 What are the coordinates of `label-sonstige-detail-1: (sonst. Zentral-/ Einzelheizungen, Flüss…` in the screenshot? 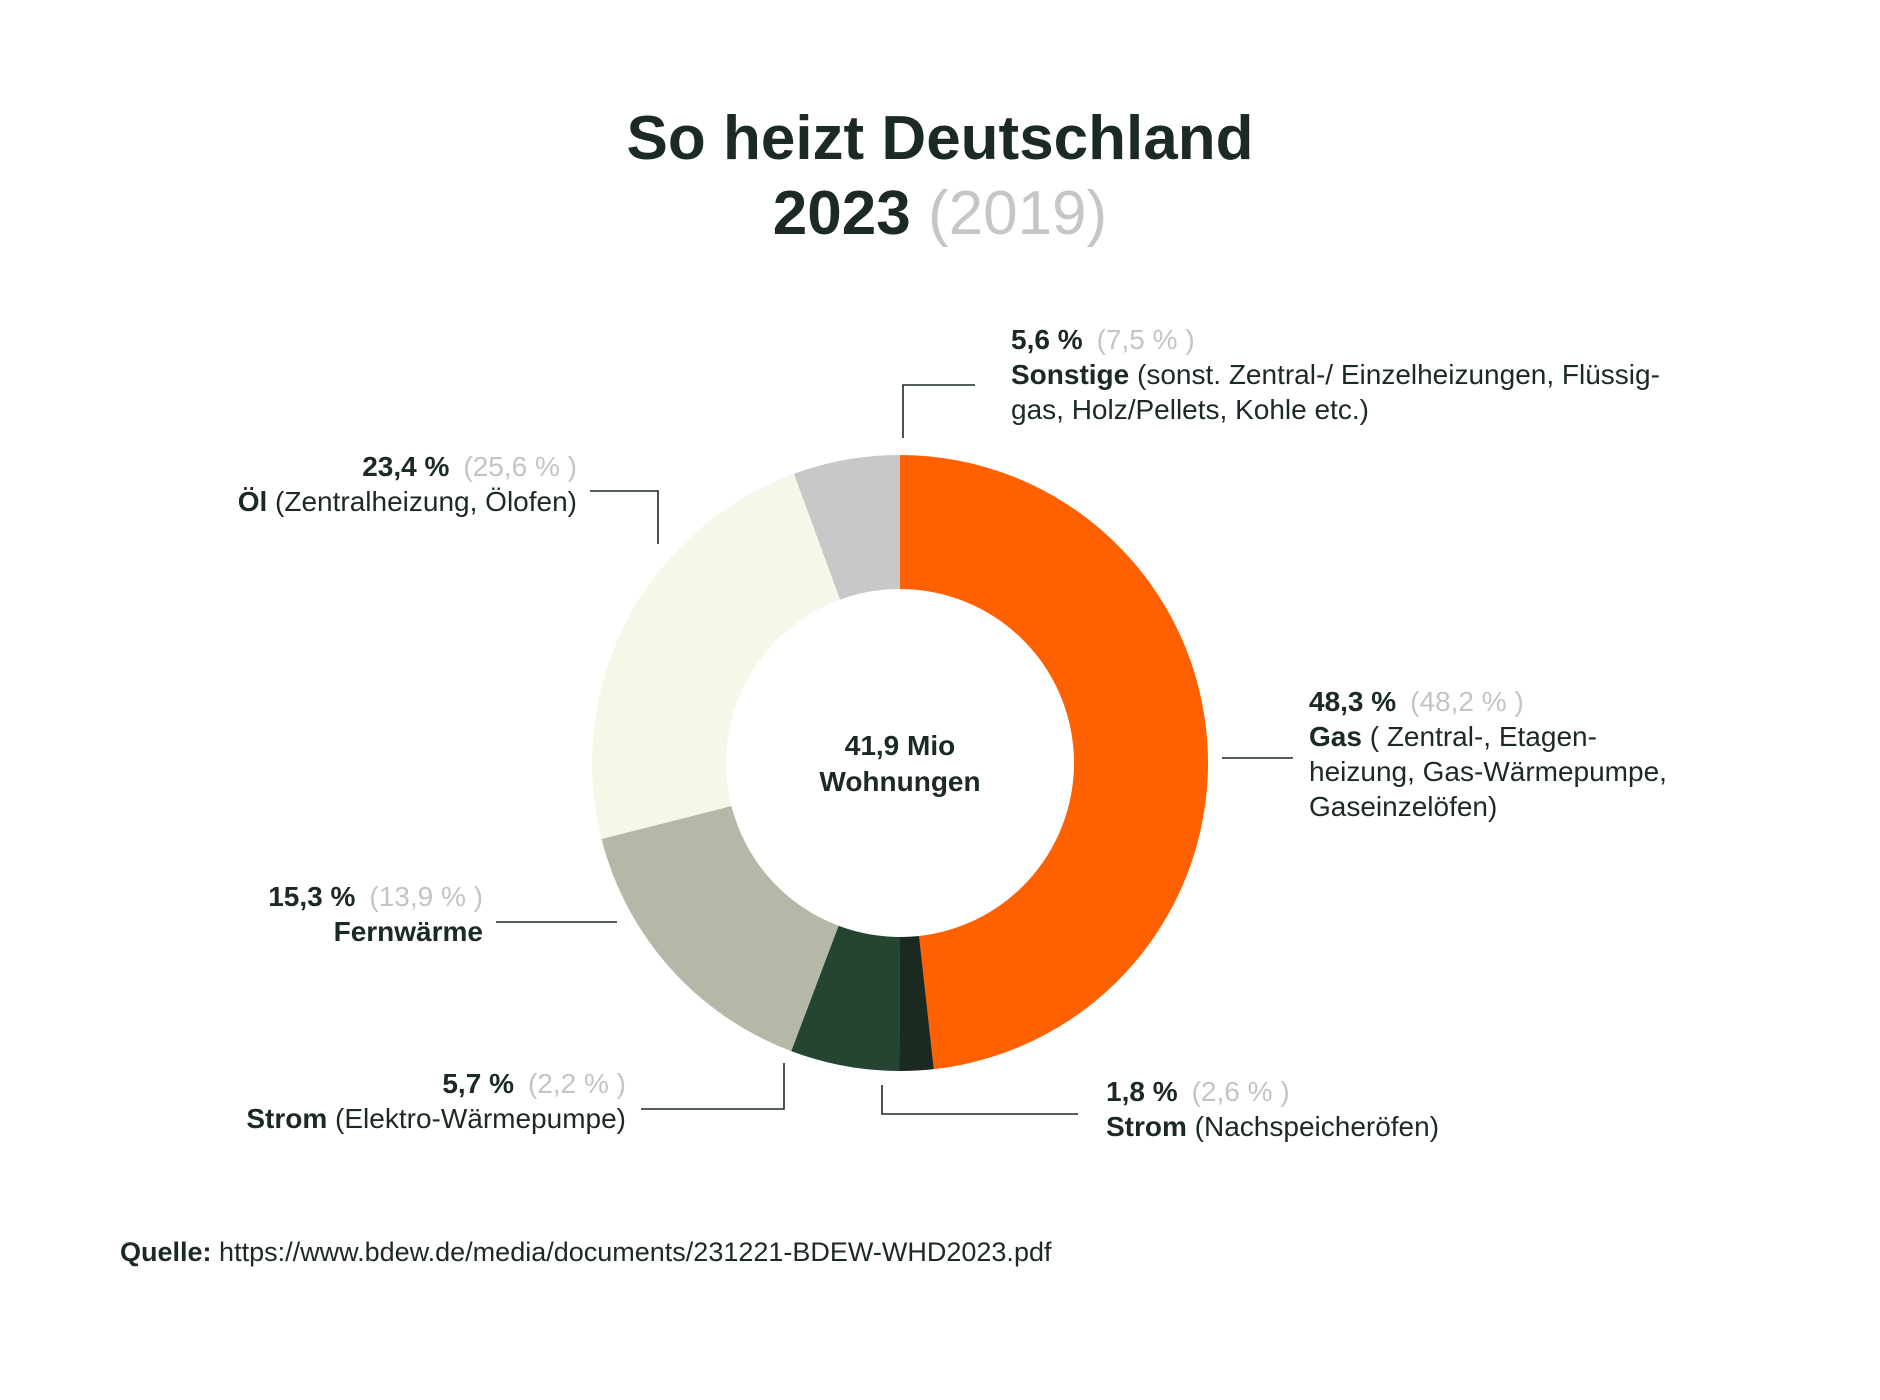 It's located at (1394, 374).